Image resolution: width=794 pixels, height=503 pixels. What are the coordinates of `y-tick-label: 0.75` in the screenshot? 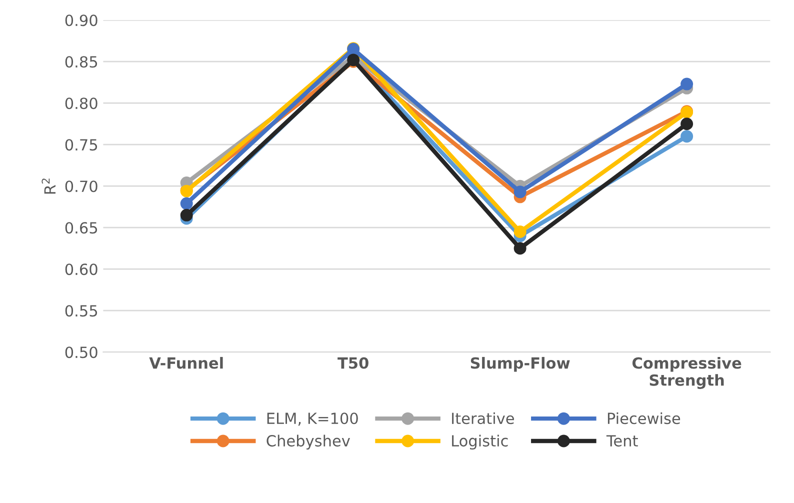 It's located at (81, 145).